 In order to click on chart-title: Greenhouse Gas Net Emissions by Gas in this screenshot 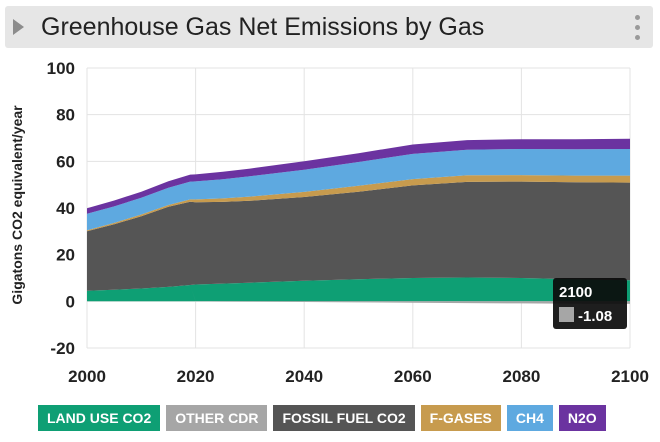, I will do `click(263, 27)`.